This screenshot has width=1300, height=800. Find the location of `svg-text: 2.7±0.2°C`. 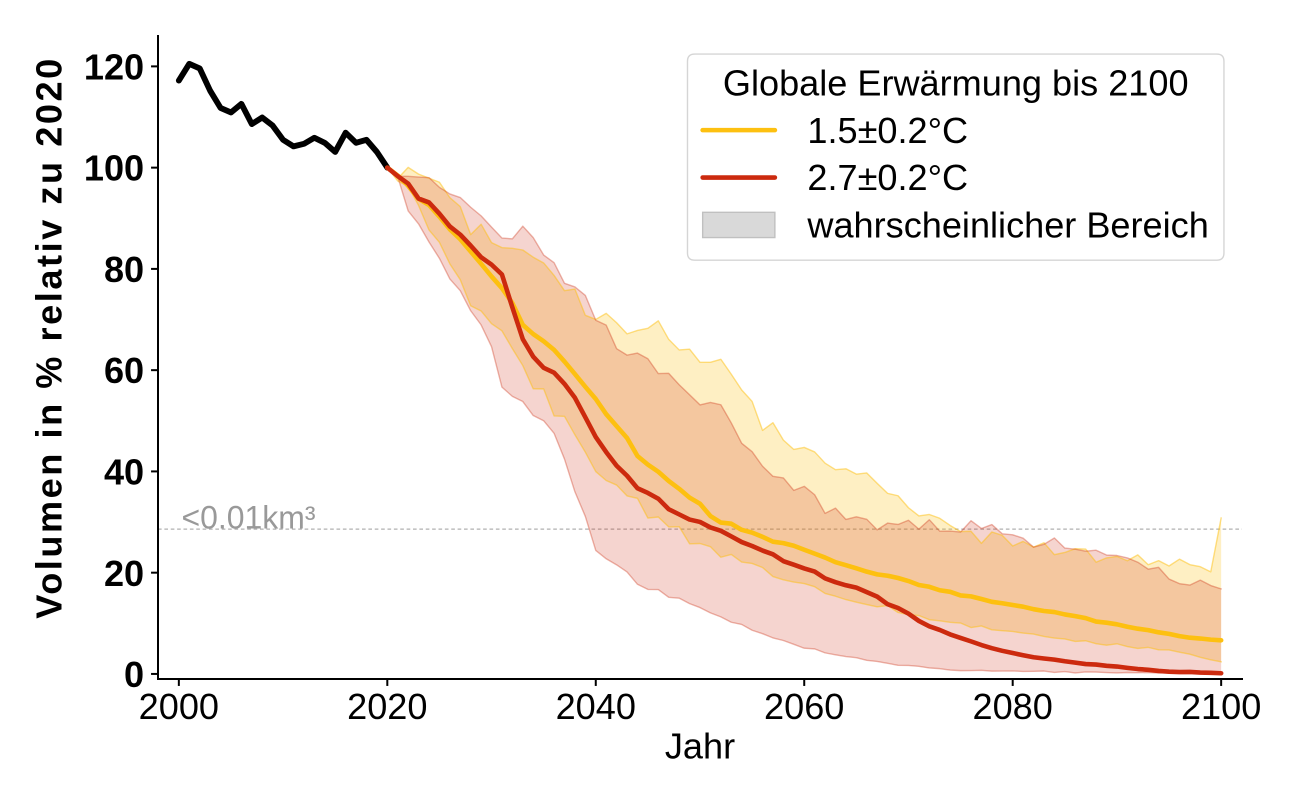

svg-text: 2.7±0.2°C is located at coordinates (887, 177).